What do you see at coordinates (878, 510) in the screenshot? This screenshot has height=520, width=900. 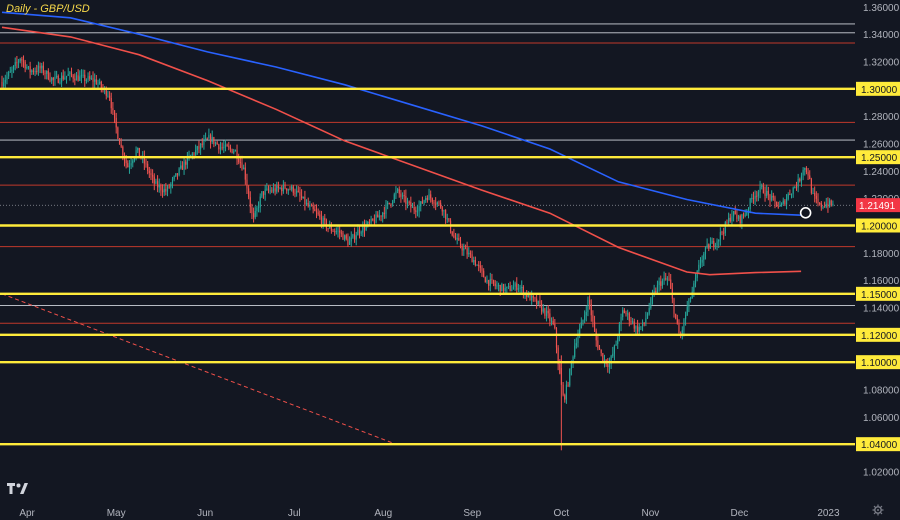 I see `gear-icon` at bounding box center [878, 510].